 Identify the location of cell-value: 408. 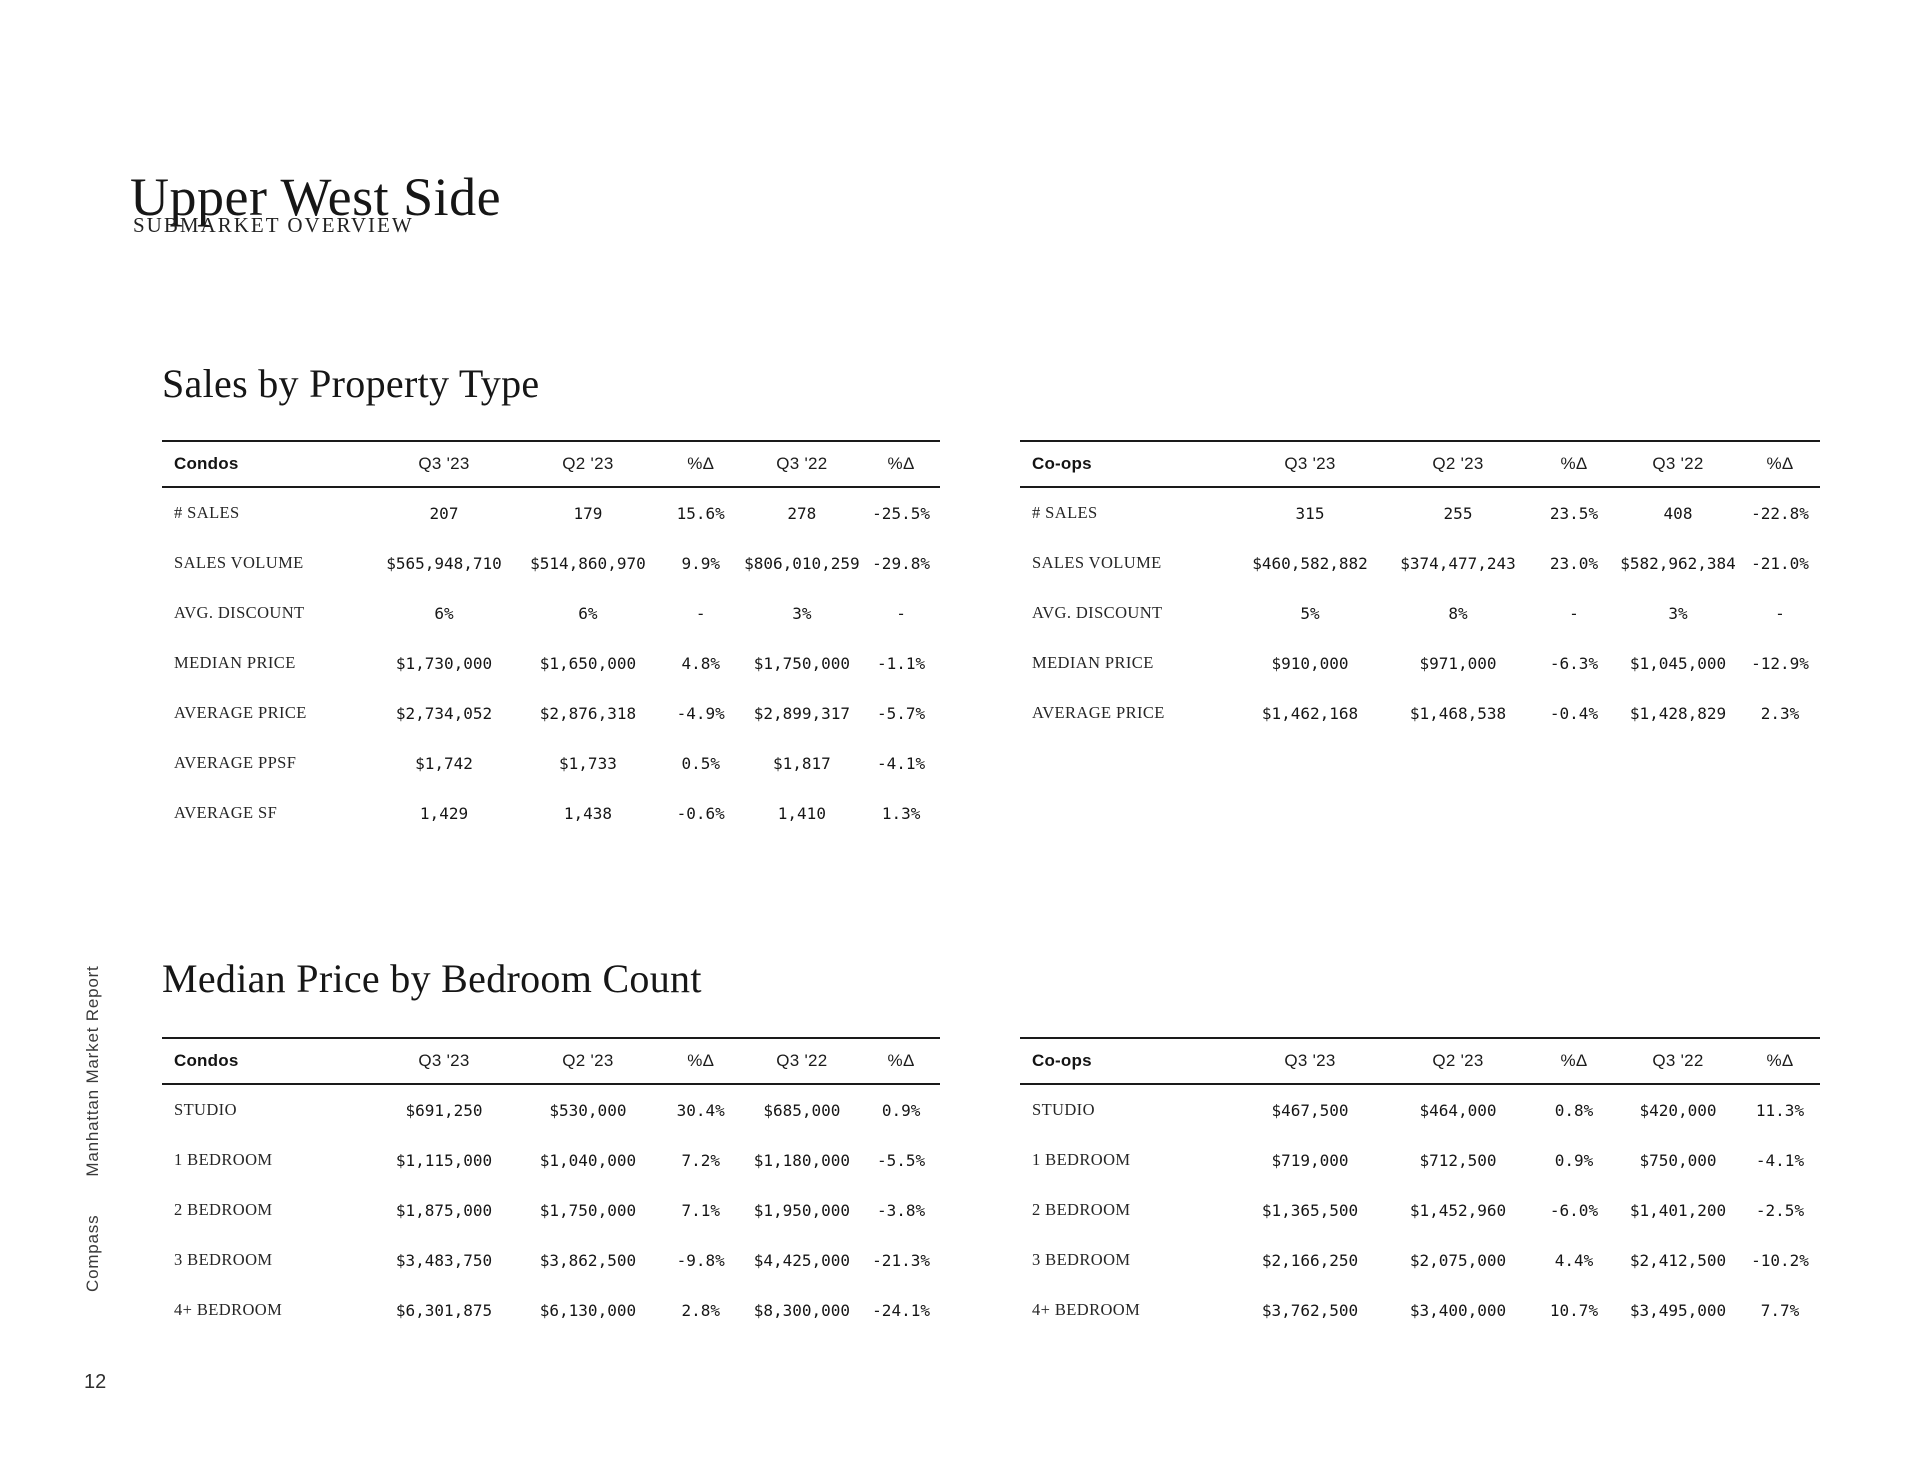
(1678, 513).